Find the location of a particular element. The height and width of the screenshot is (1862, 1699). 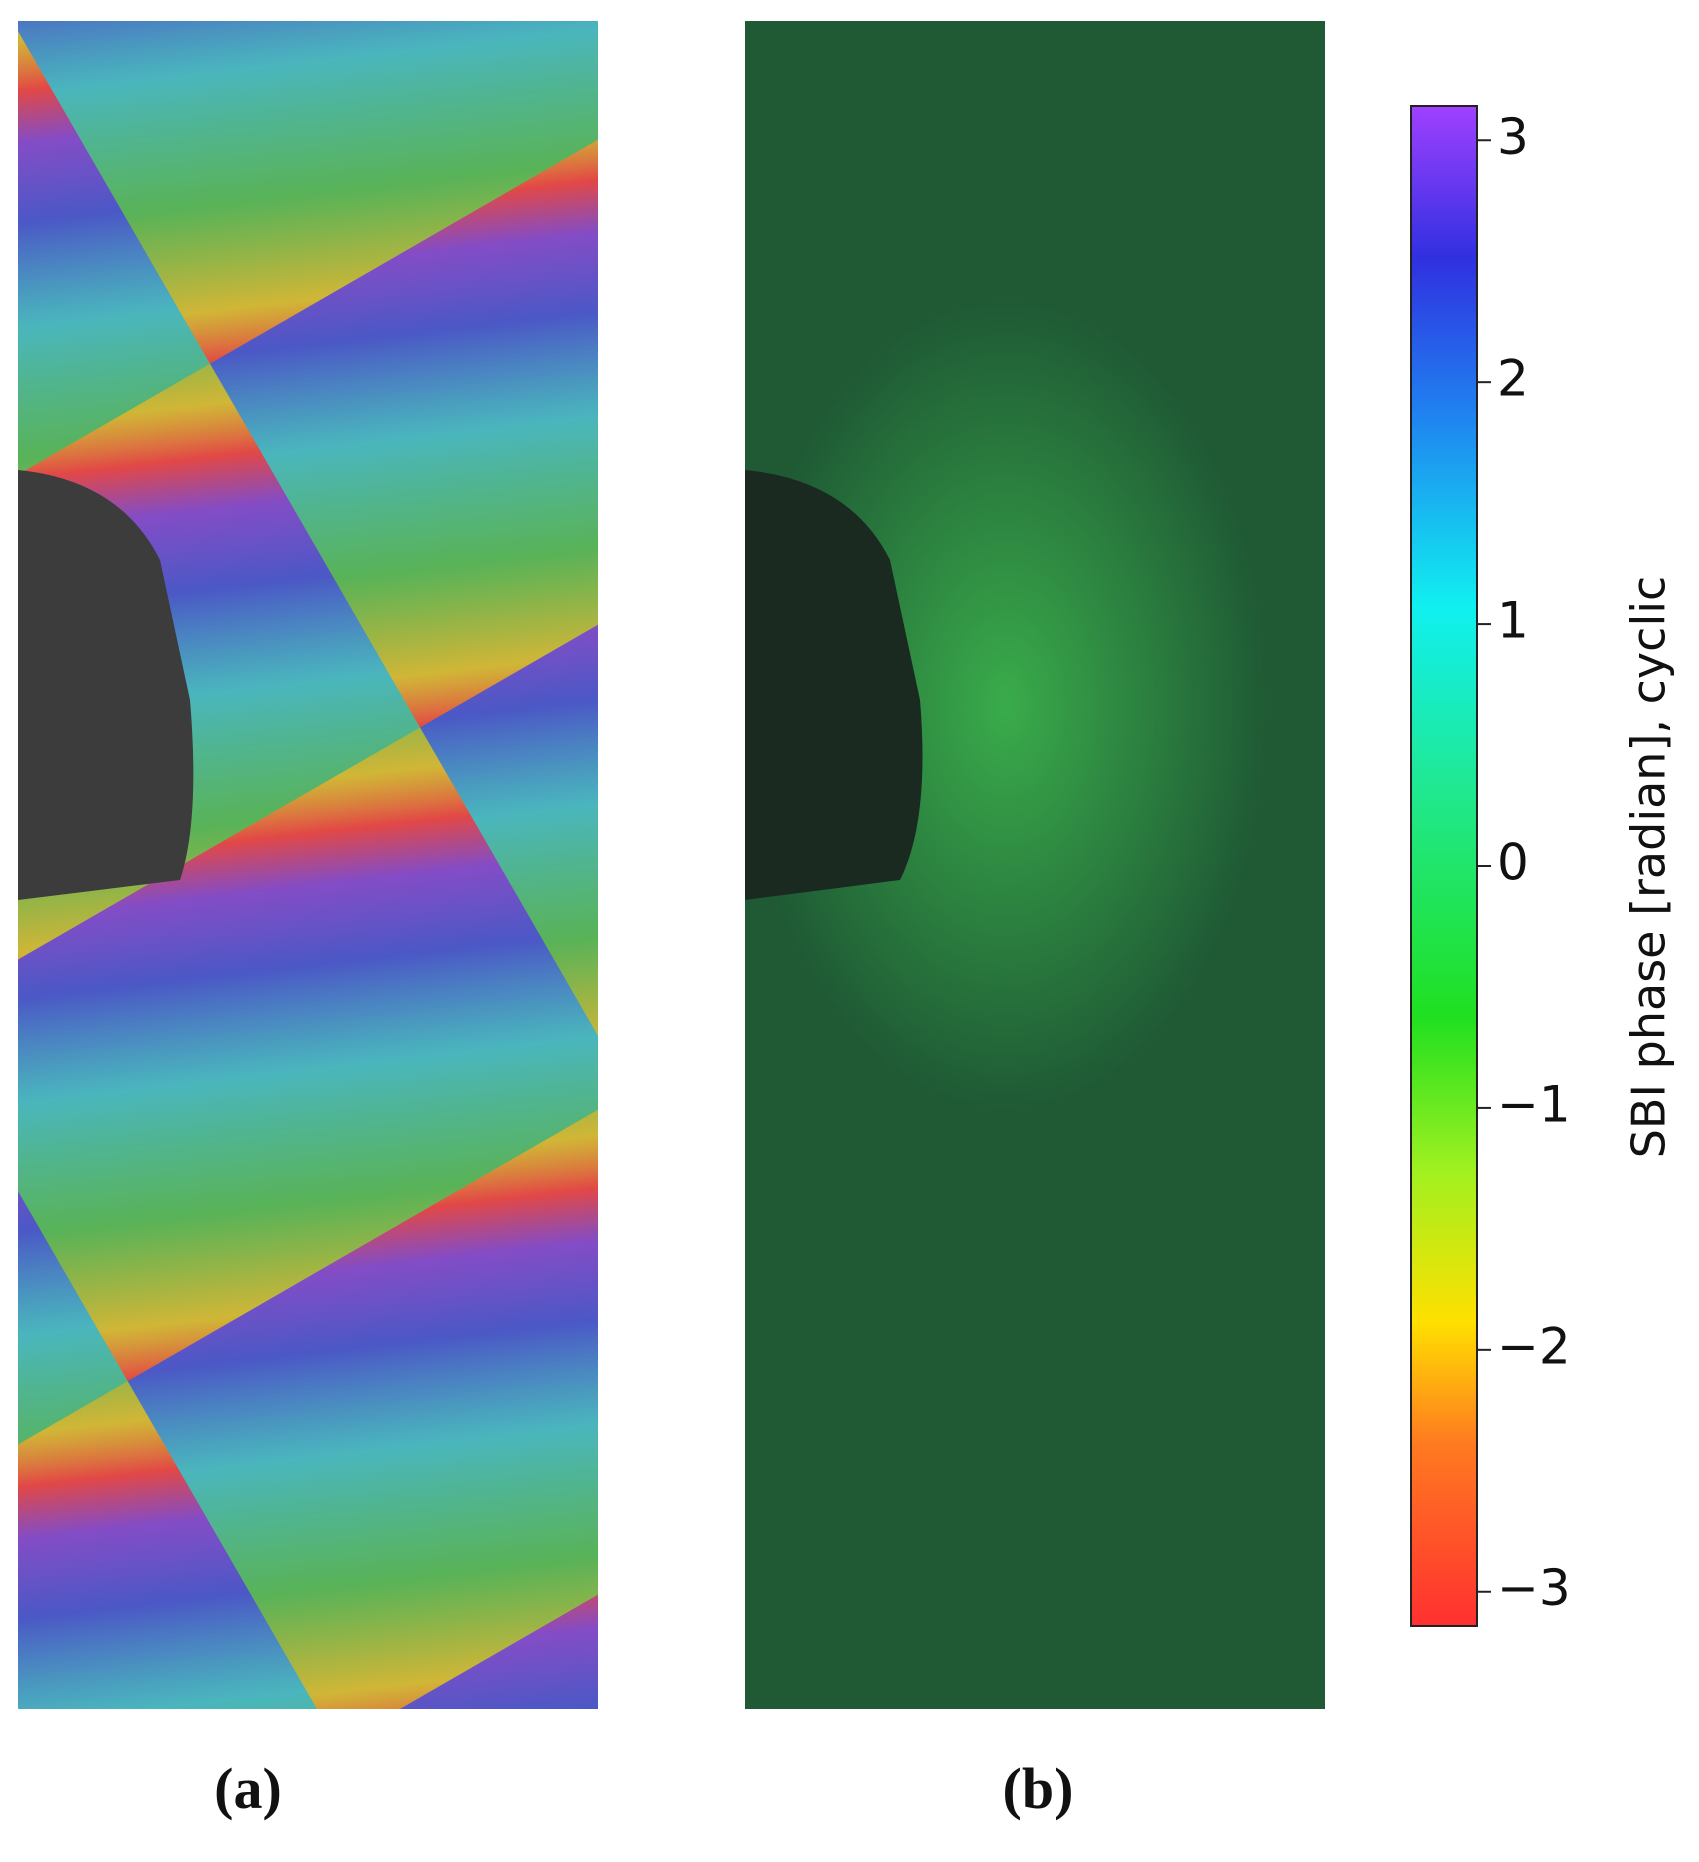

tick-label: 2 is located at coordinates (1513, 379).